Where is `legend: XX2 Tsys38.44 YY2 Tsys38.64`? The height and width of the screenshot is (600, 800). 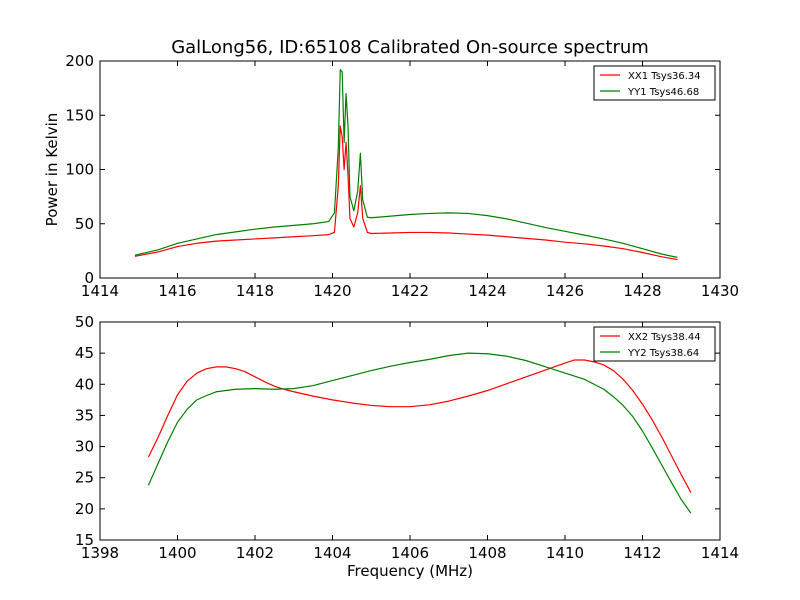
legend: XX2 Tsys38.44 YY2 Tsys38.64 is located at coordinates (654, 344).